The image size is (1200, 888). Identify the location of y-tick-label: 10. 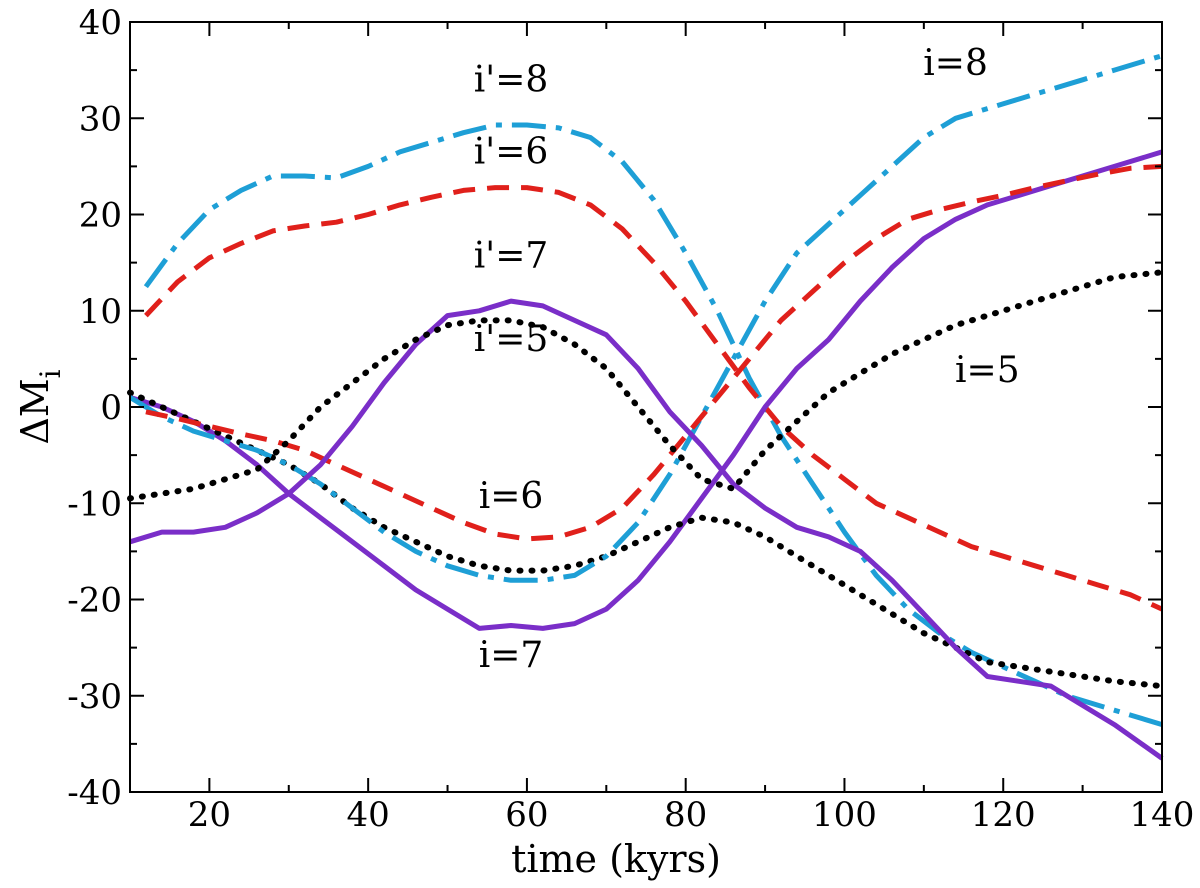
(100, 312).